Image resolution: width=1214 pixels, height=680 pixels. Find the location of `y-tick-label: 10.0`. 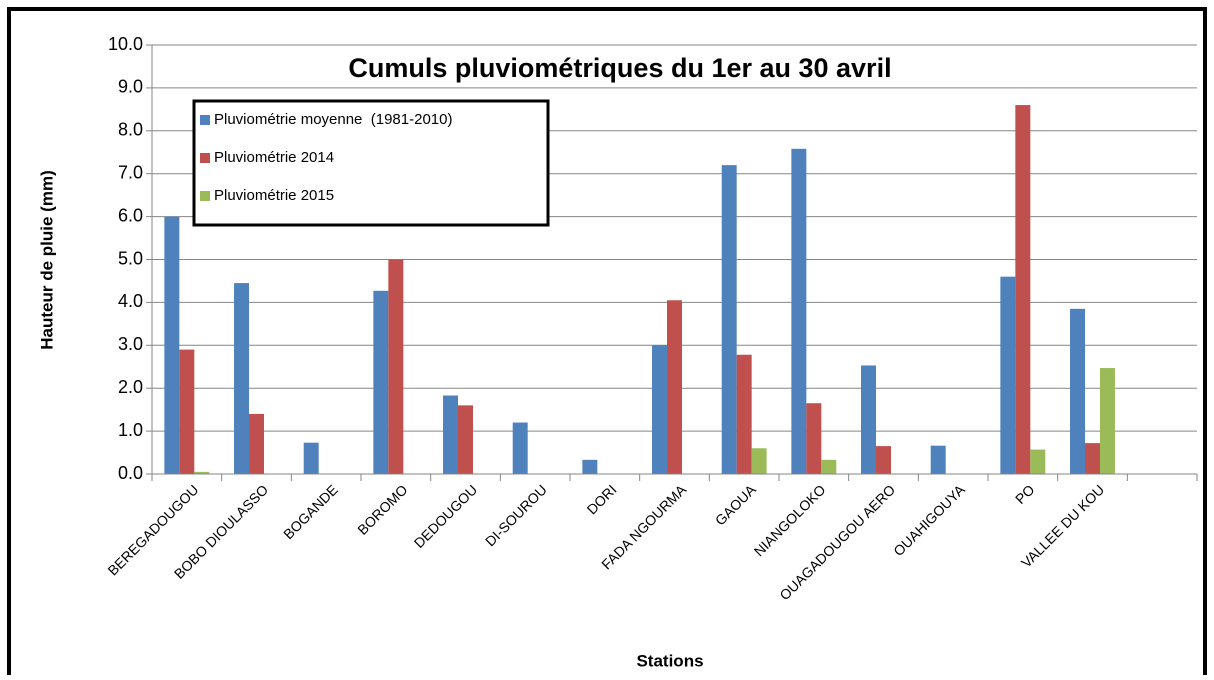

y-tick-label: 10.0 is located at coordinates (125, 44).